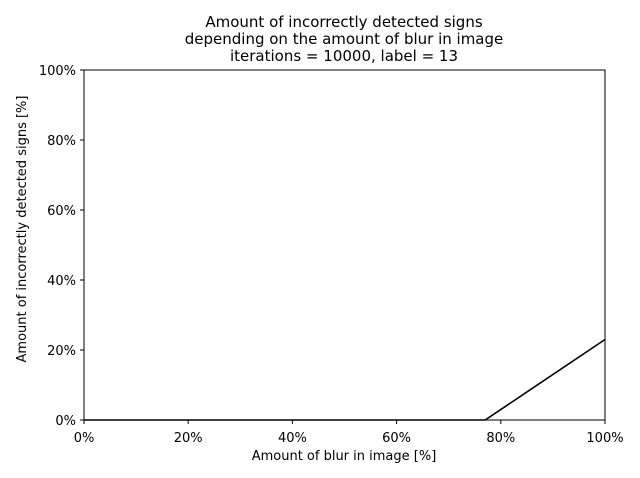 The height and width of the screenshot is (478, 640). Describe the element at coordinates (292, 438) in the screenshot. I see `x-tick-label: 40%` at that location.